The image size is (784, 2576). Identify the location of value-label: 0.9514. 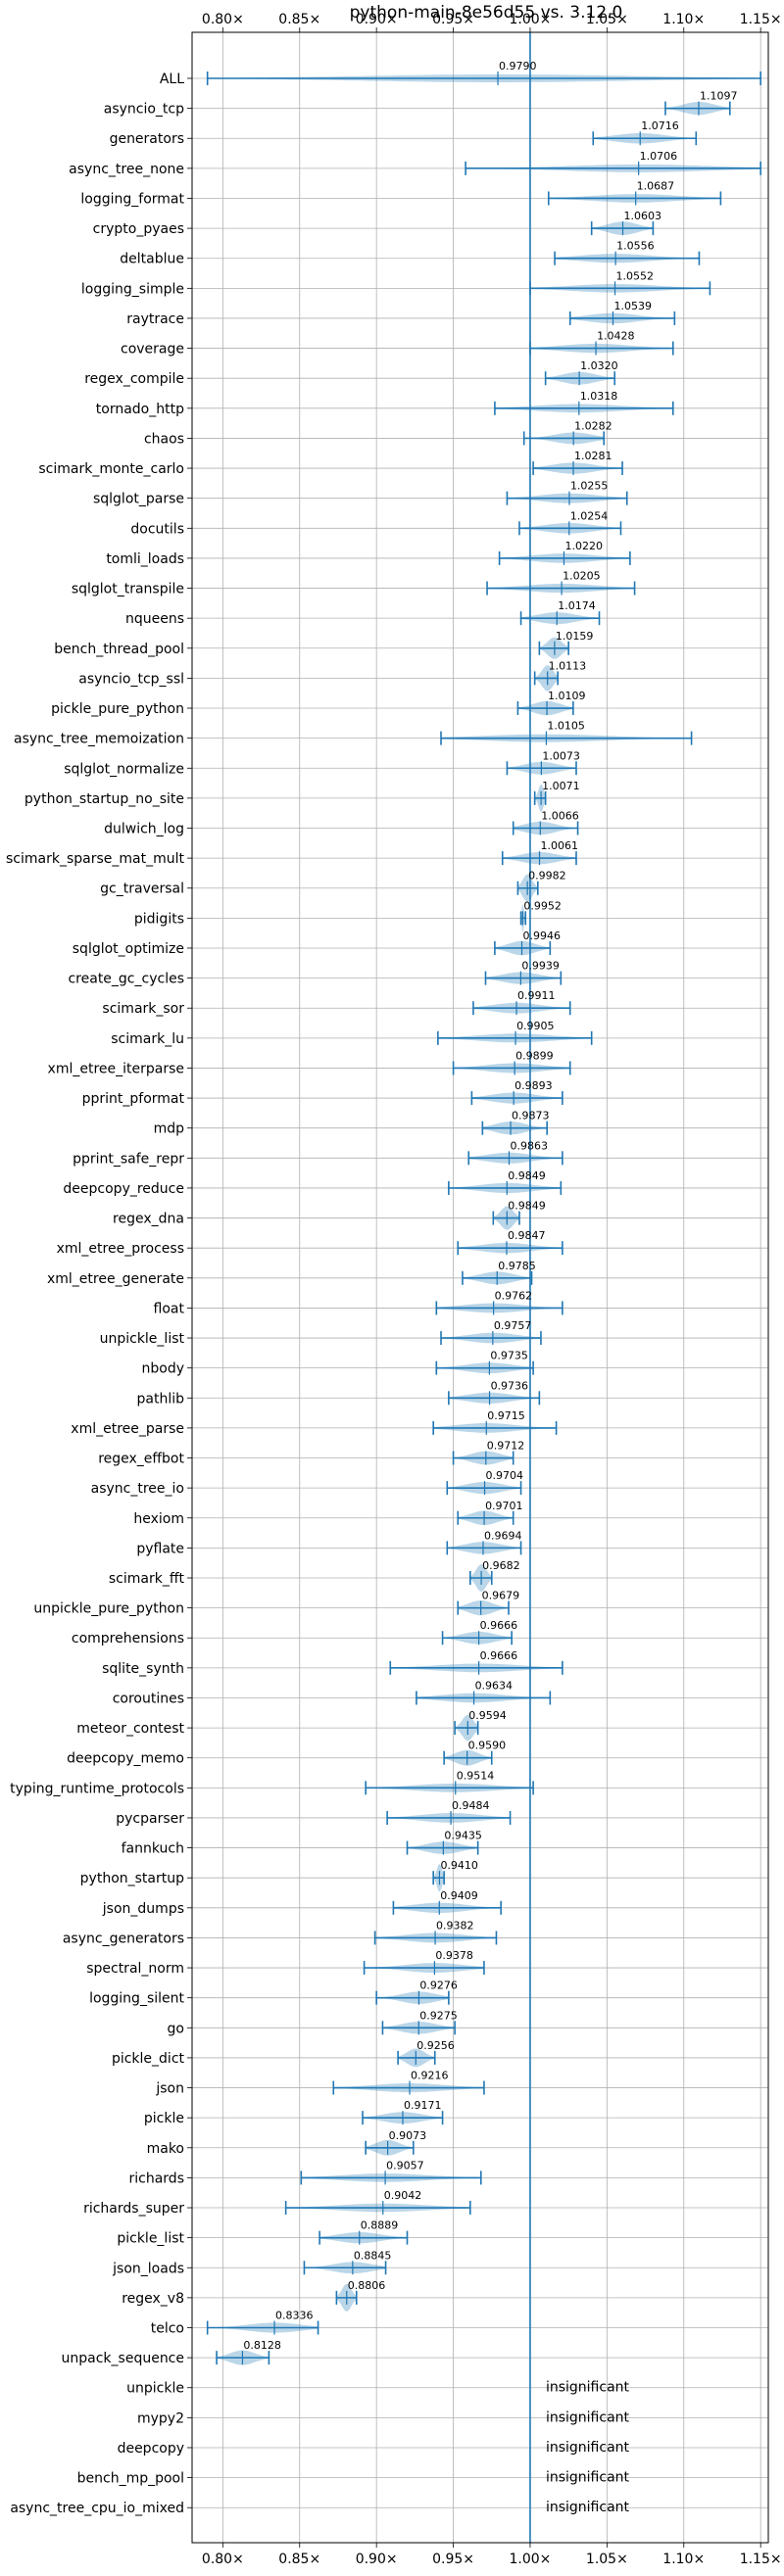
(476, 1775).